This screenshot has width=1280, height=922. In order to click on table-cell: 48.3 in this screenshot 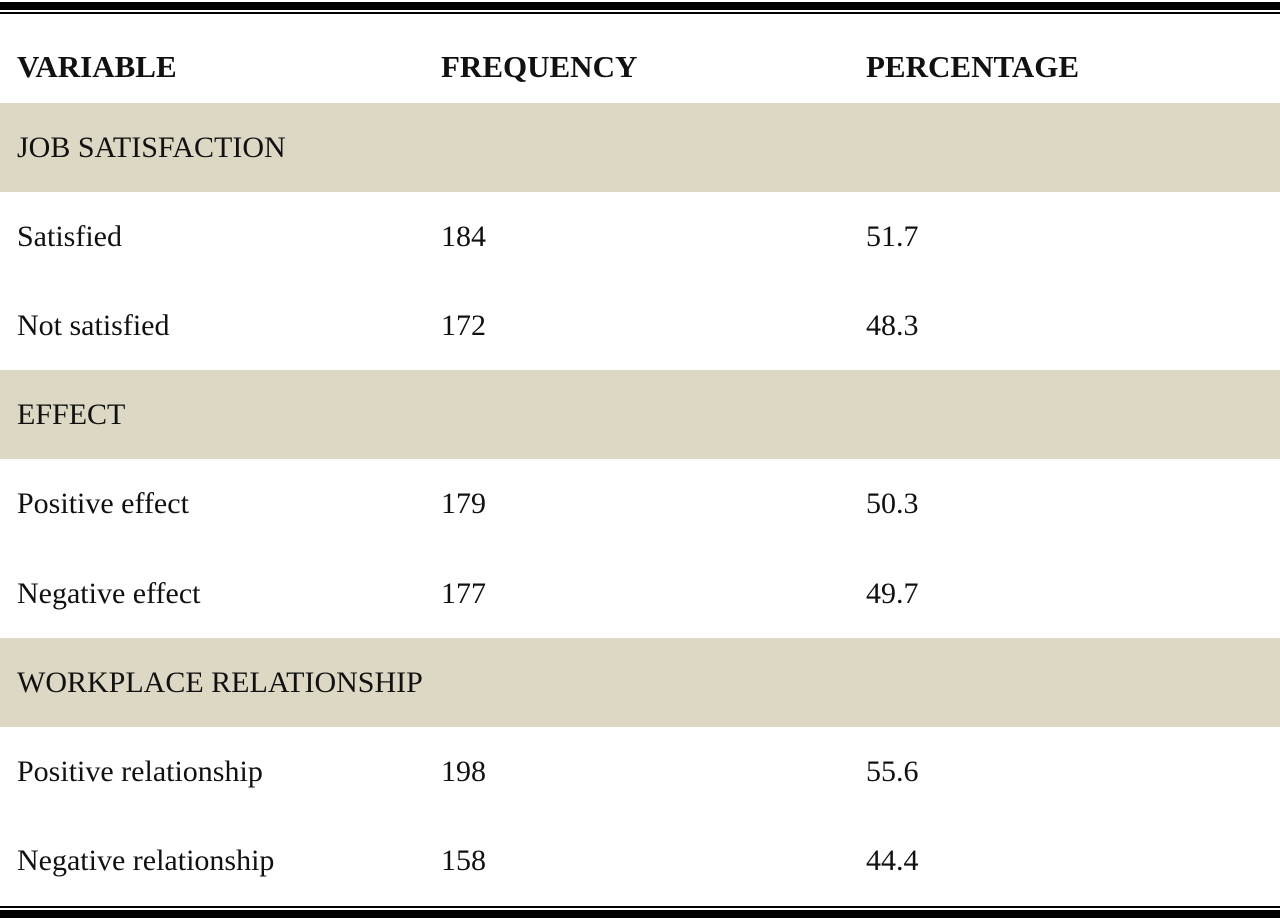, I will do `click(892, 326)`.